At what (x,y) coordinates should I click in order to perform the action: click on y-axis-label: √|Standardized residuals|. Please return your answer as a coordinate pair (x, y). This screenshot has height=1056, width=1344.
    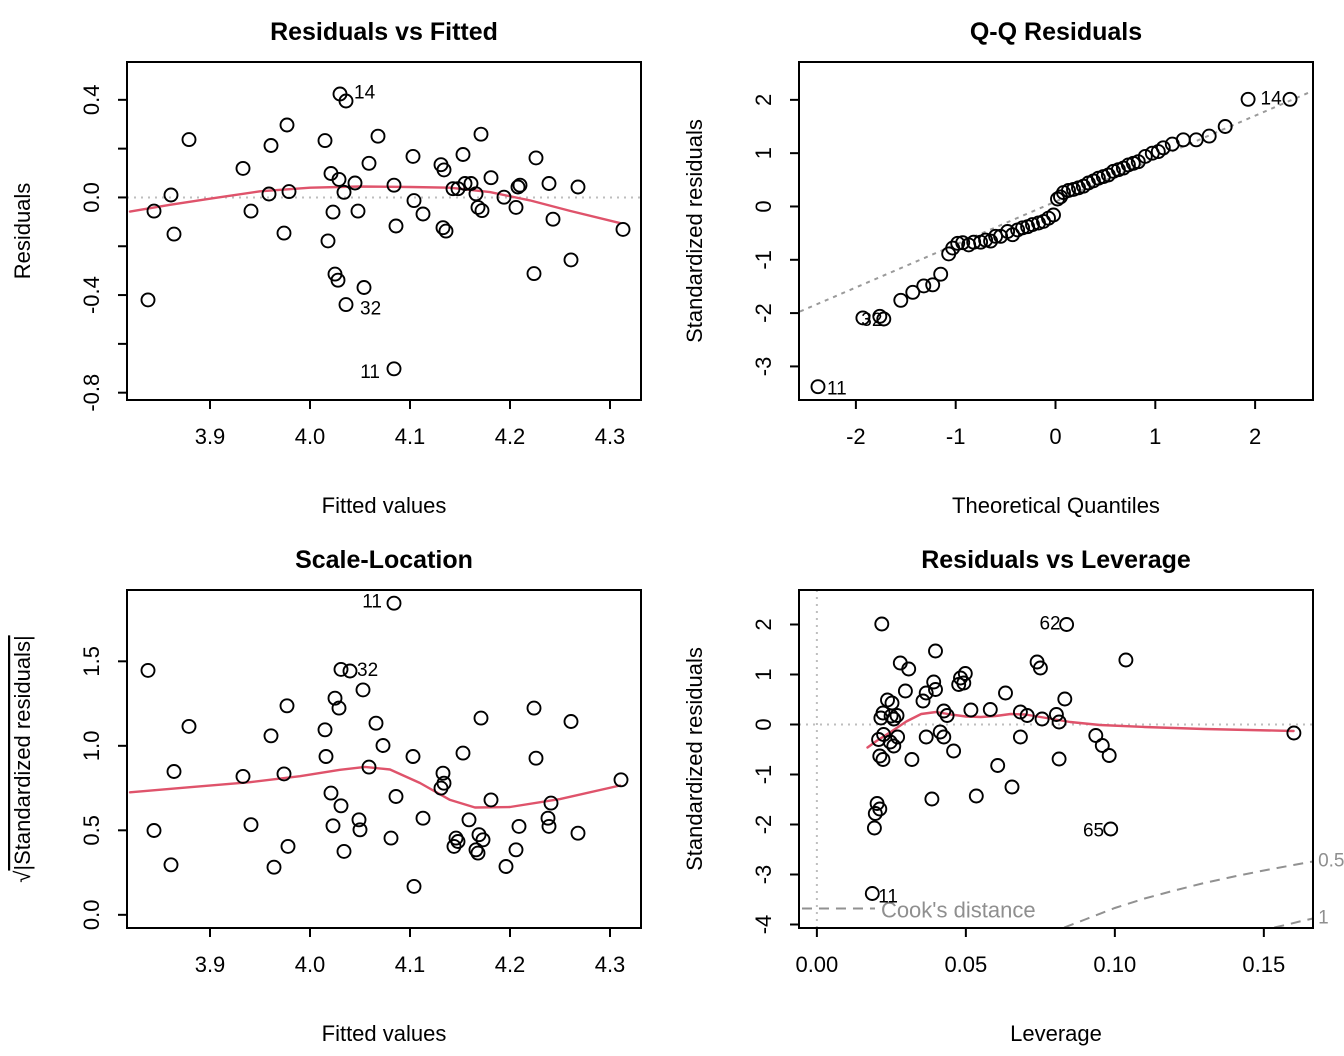
    Looking at the image, I should click on (22, 758).